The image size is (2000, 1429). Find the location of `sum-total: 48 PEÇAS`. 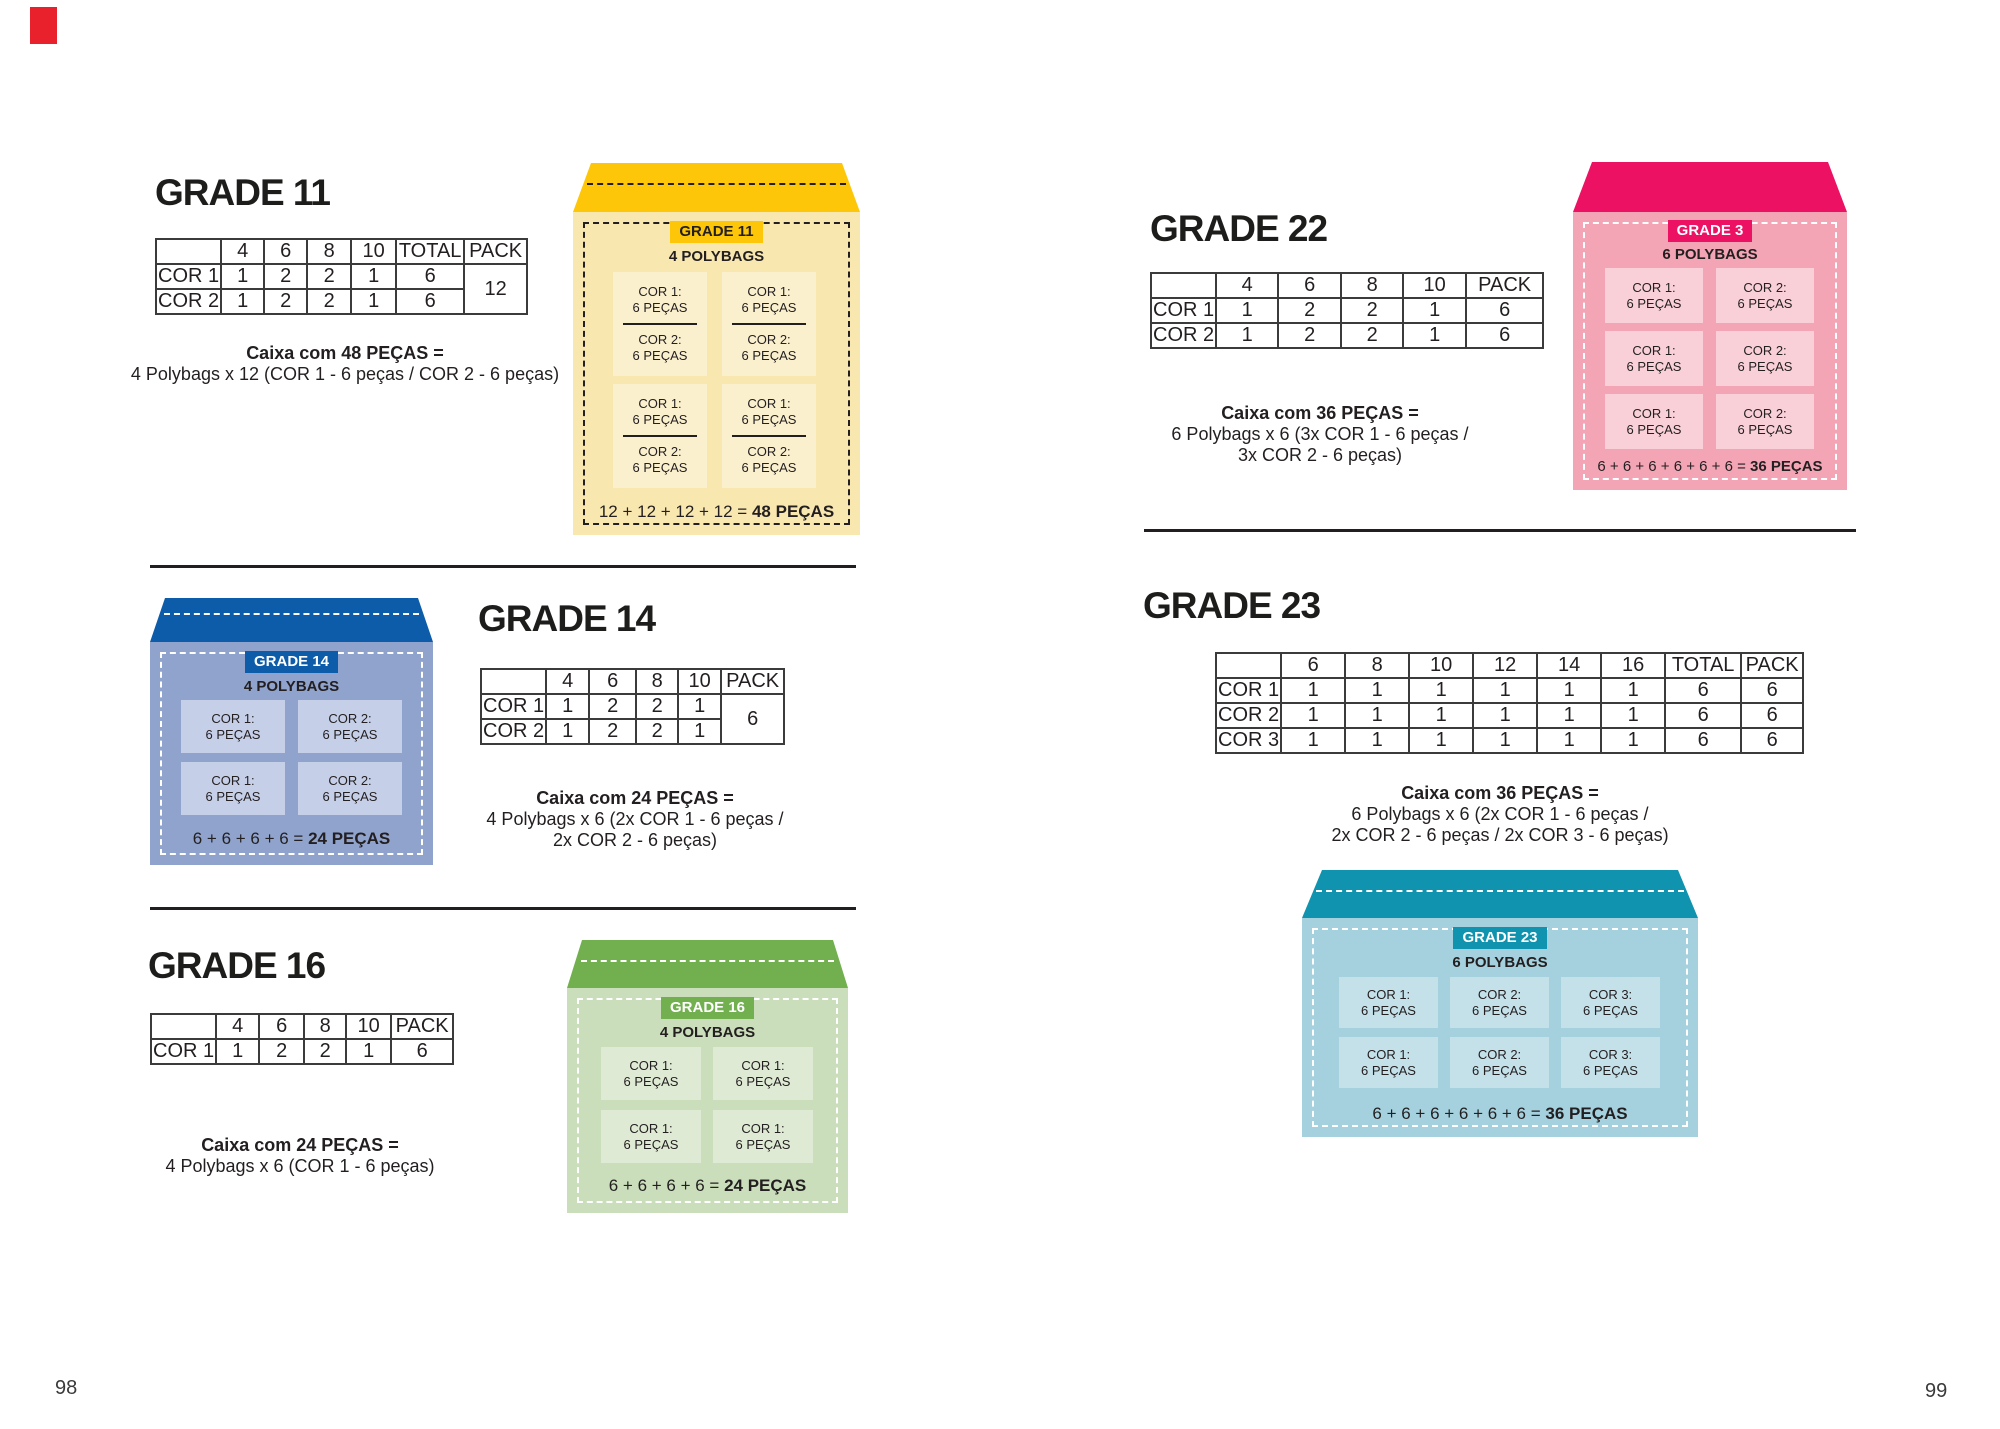

sum-total: 48 PEÇAS is located at coordinates (793, 511).